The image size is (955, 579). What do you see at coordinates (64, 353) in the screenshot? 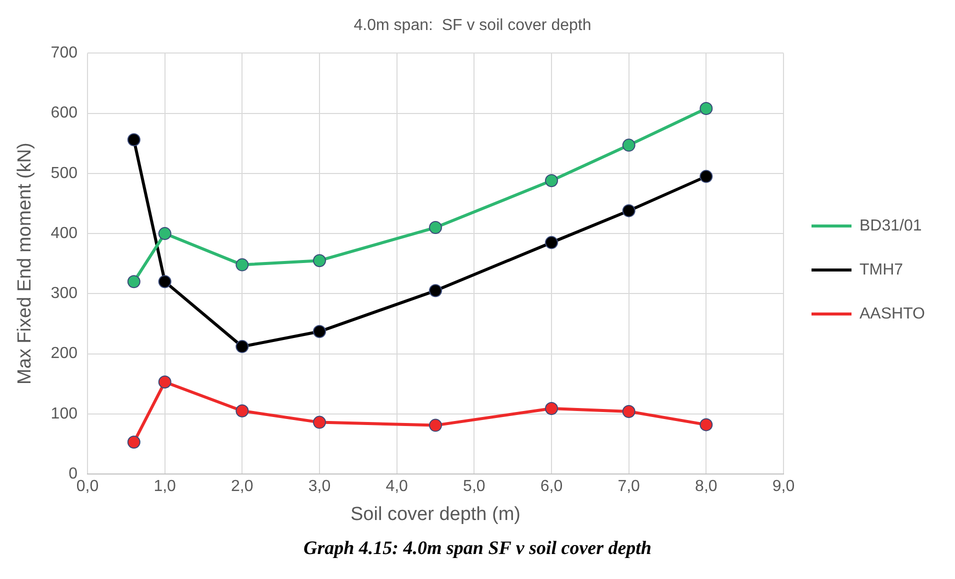
I see `y-tick-label: 200` at bounding box center [64, 353].